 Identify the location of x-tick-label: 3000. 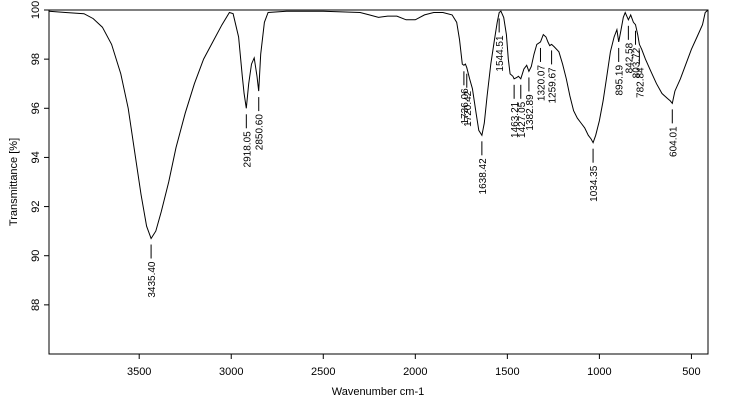
(231, 372).